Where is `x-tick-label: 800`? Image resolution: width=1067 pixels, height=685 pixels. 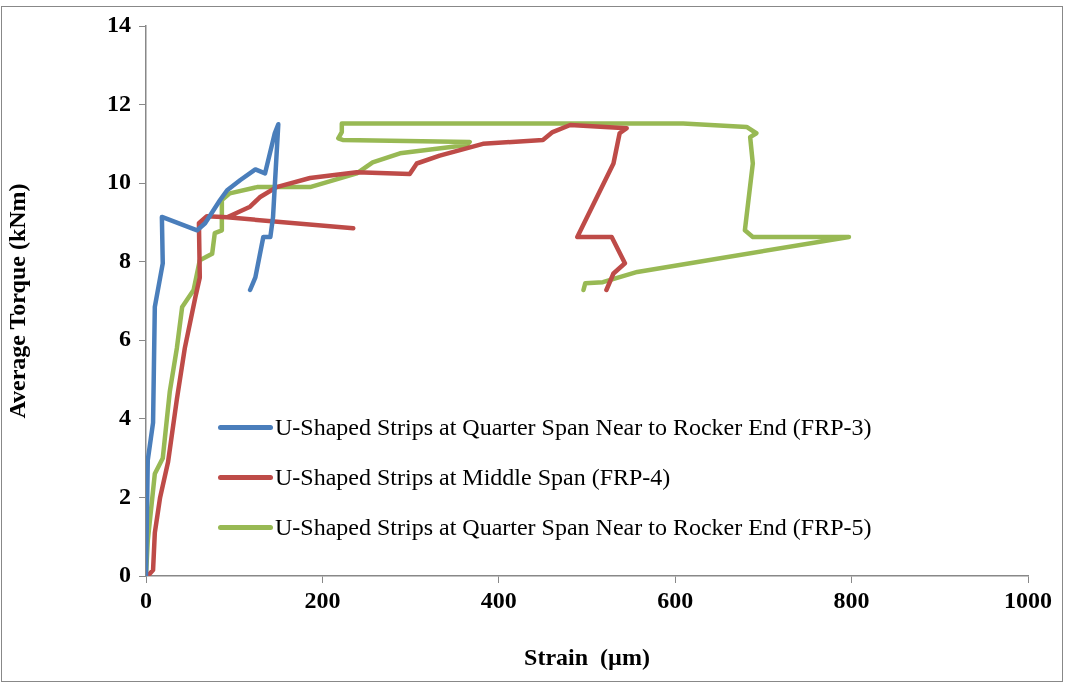
x-tick-label: 800 is located at coordinates (851, 599).